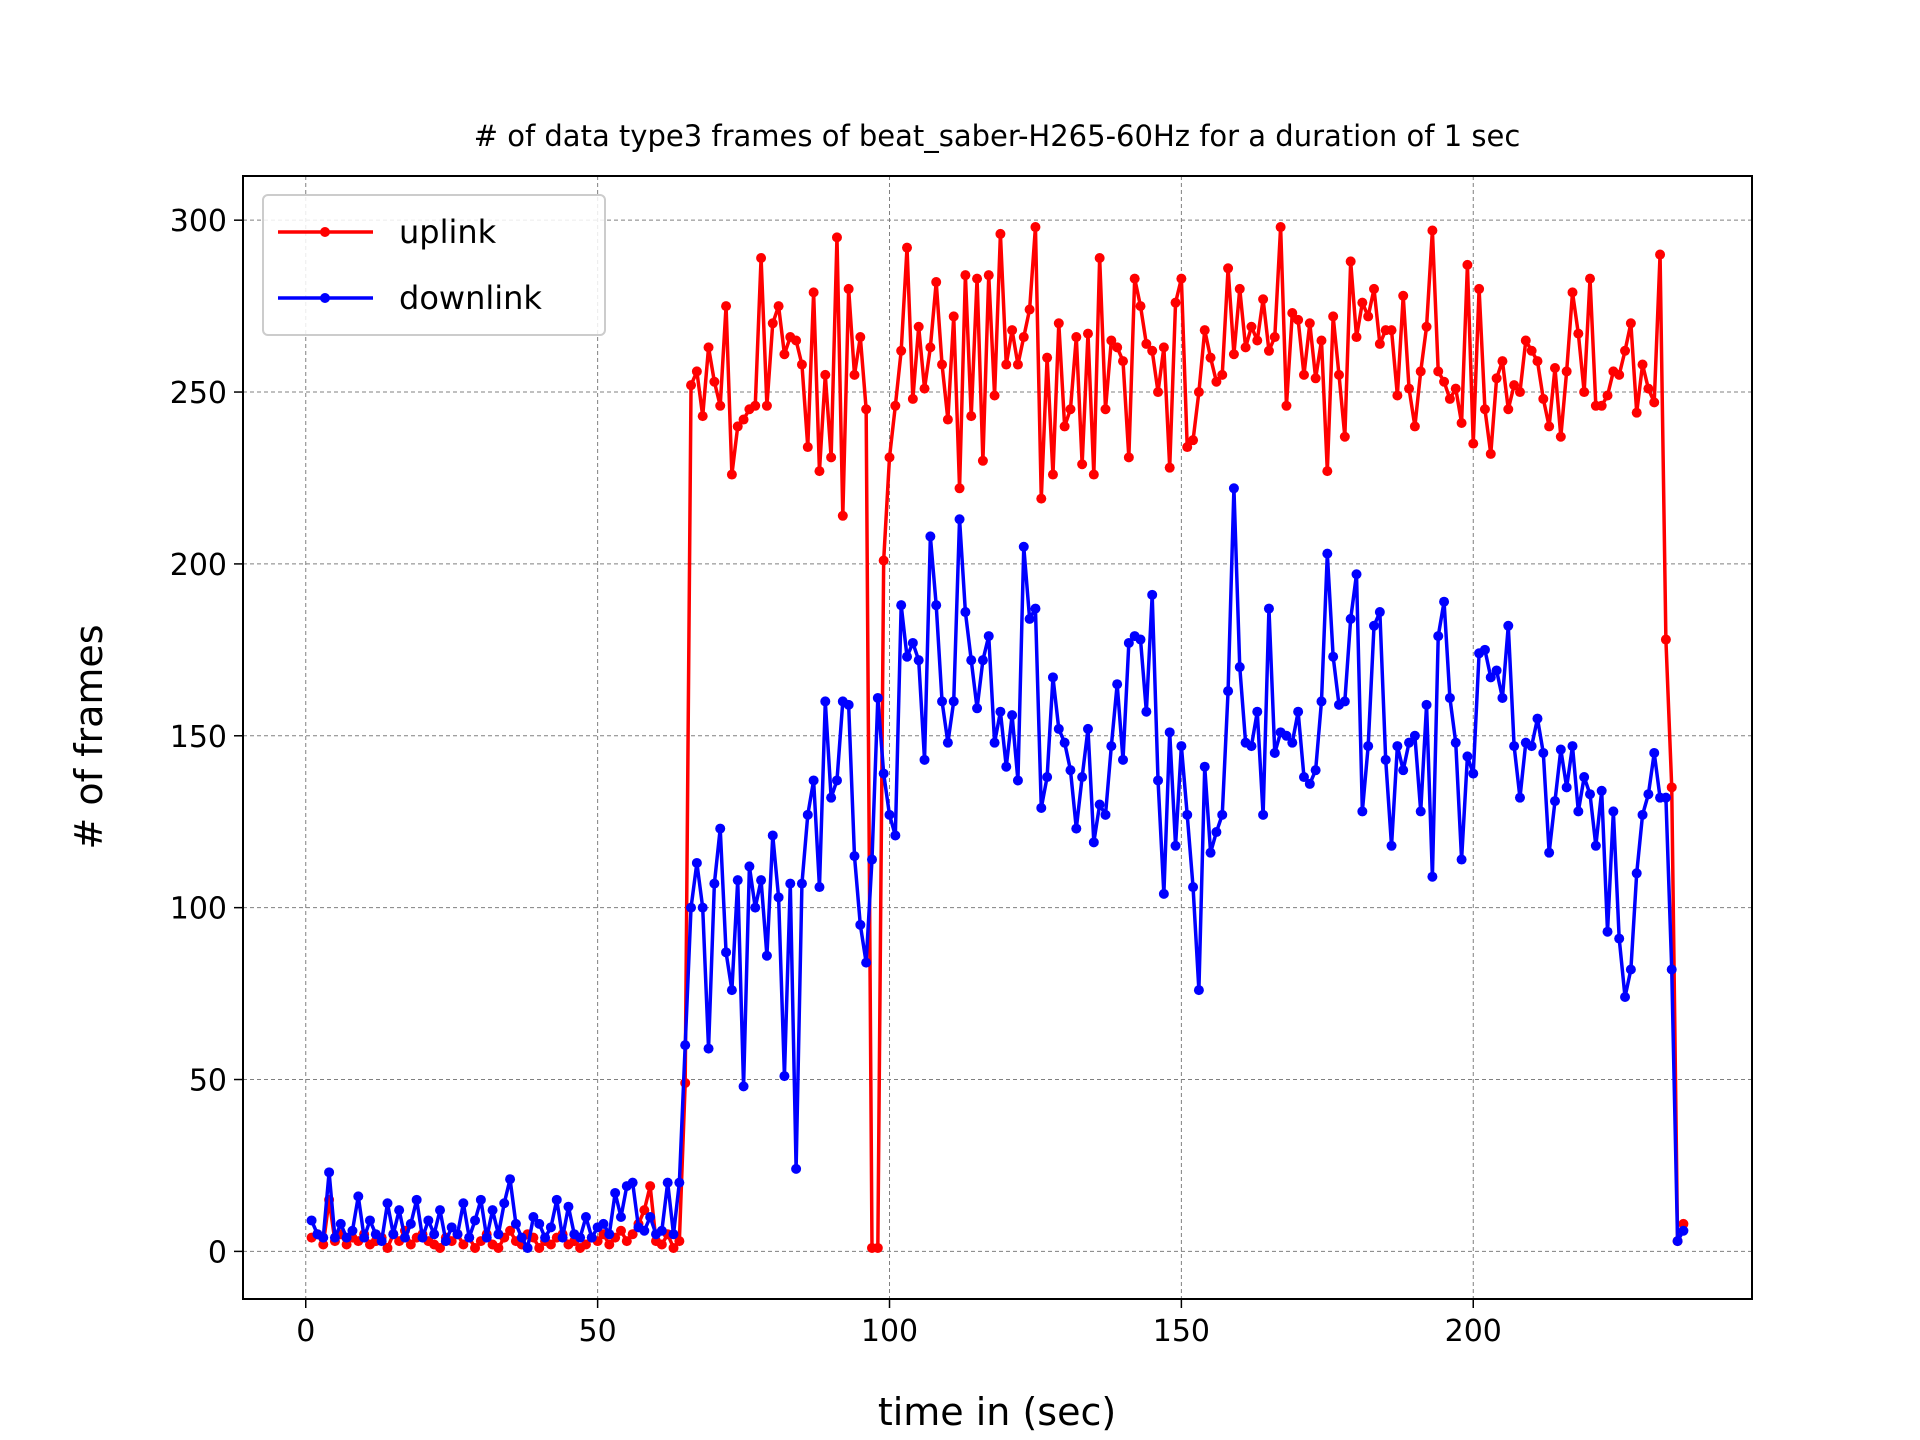 The height and width of the screenshot is (1440, 1920). What do you see at coordinates (198, 909) in the screenshot?
I see `y-tick-label: 100` at bounding box center [198, 909].